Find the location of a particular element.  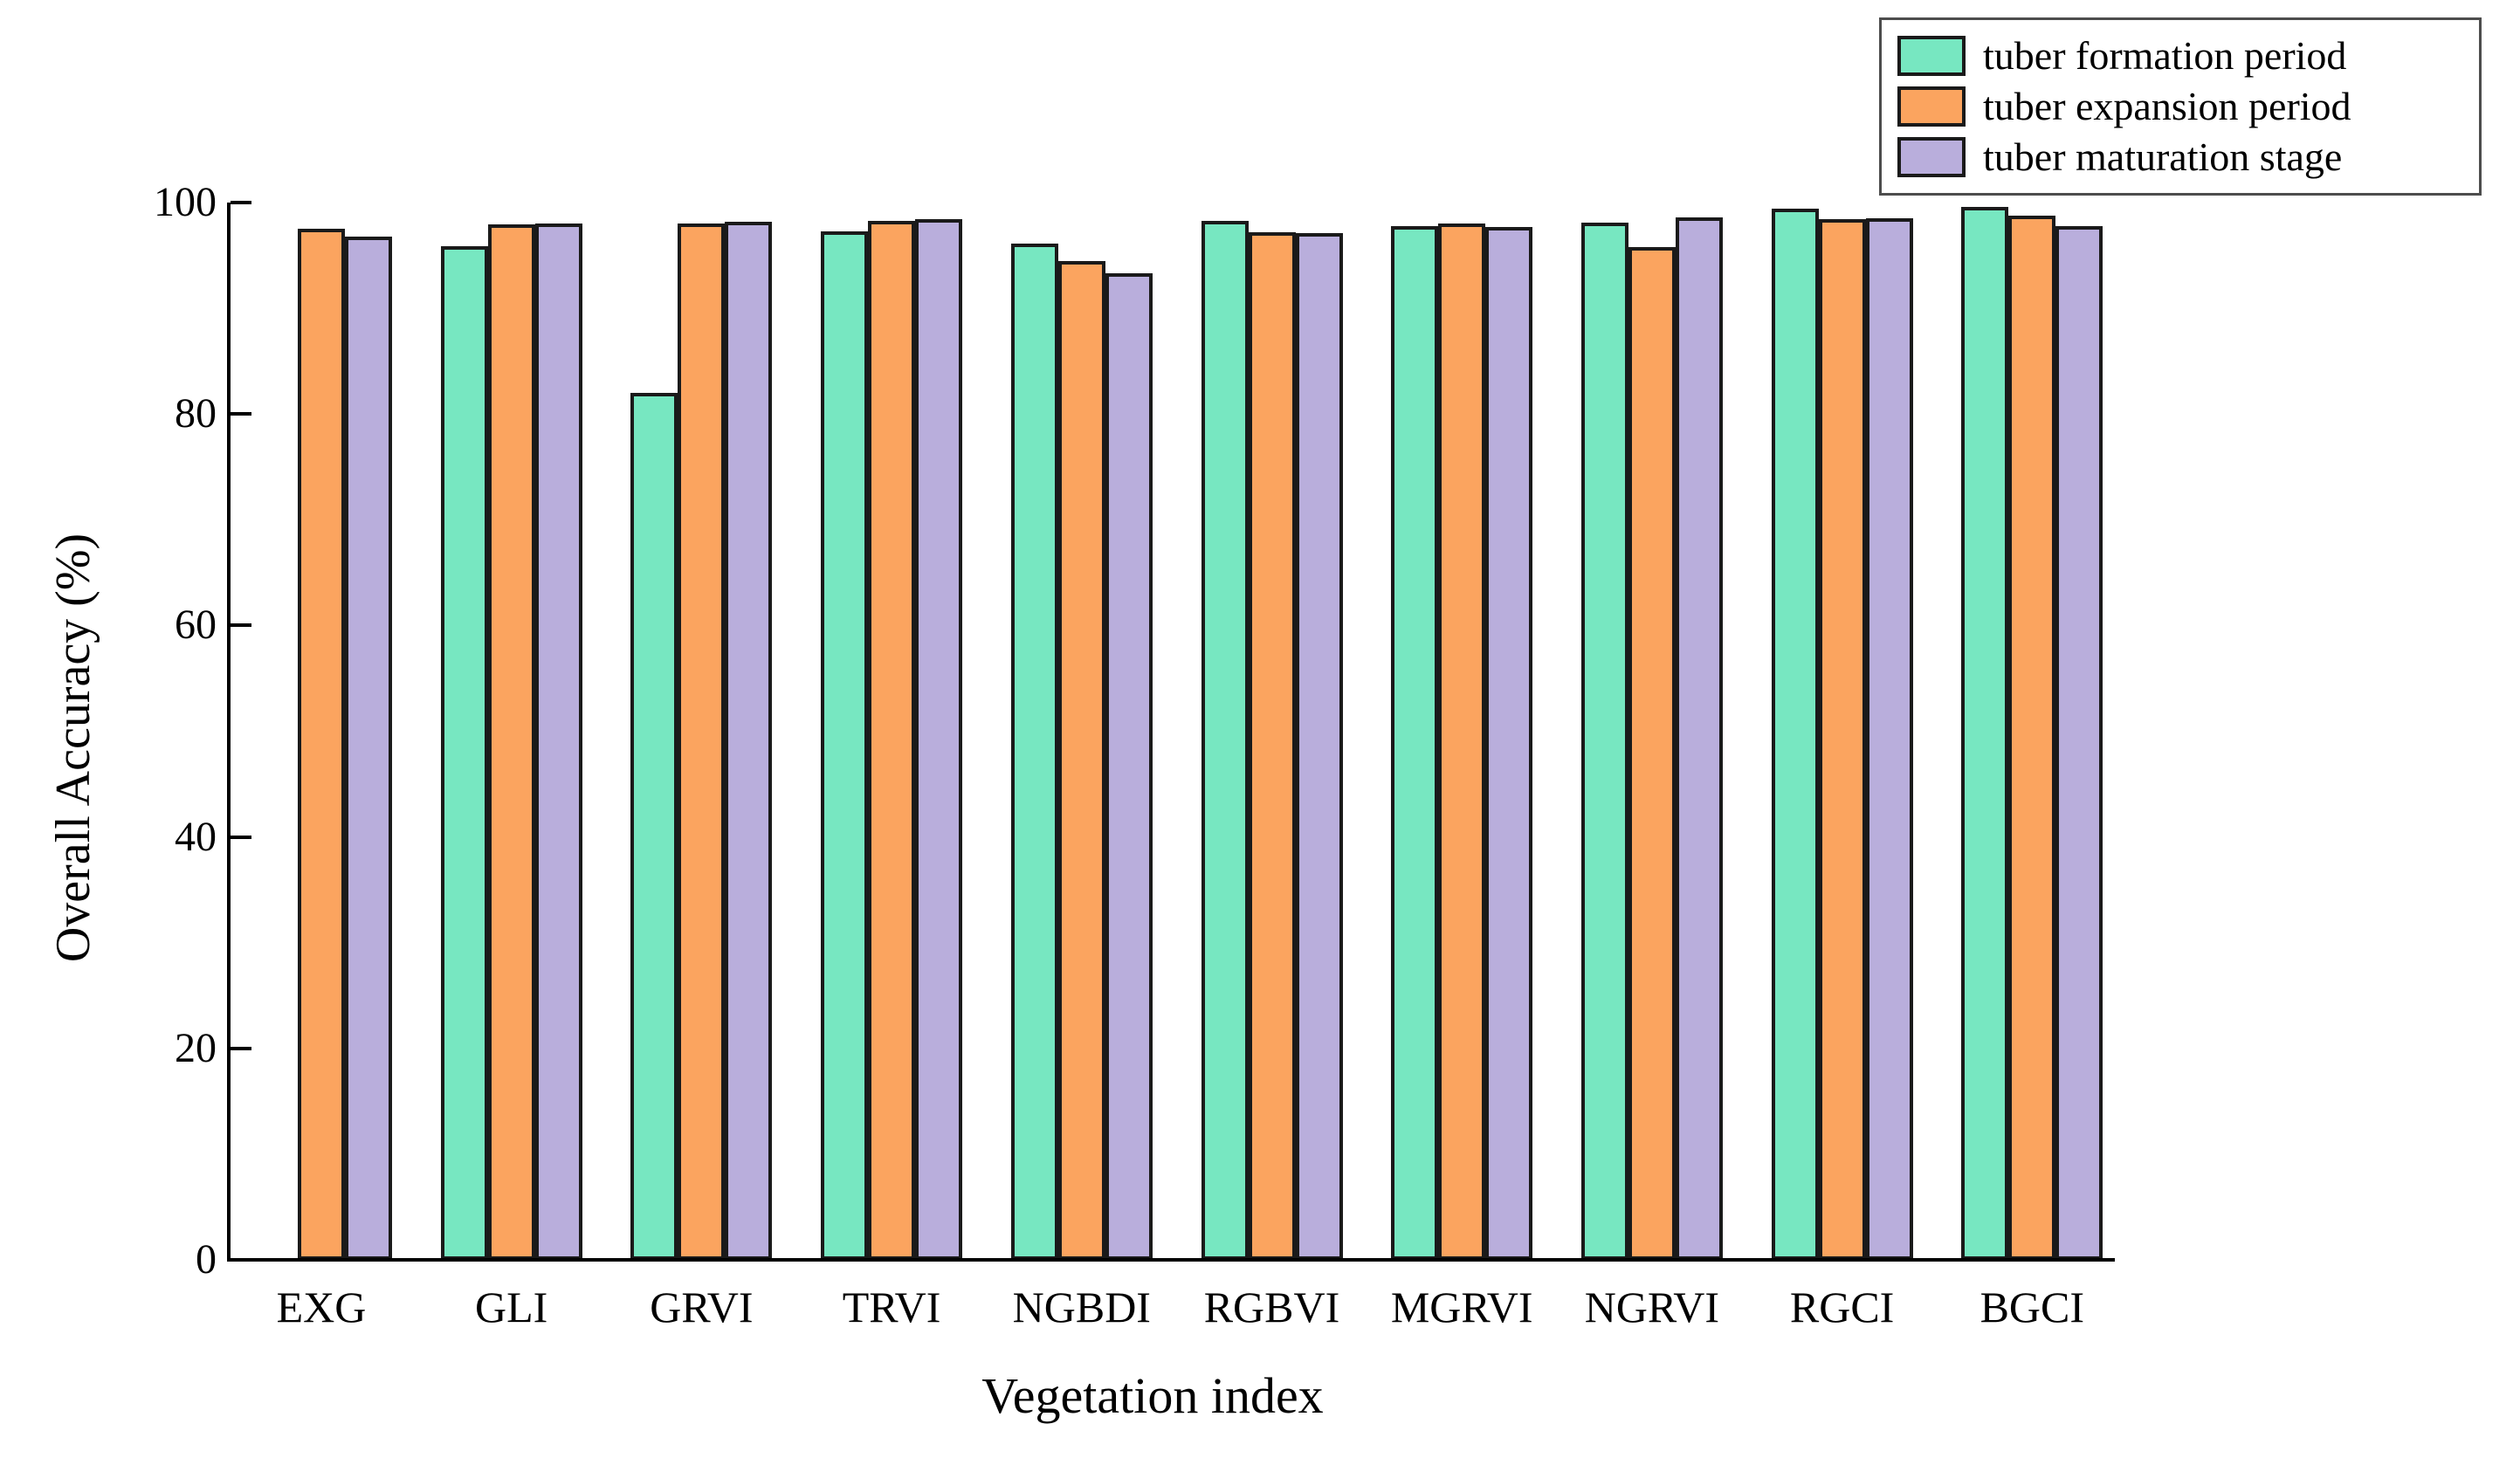

legend-item-1: tuber expansion period is located at coordinates (2180, 106).